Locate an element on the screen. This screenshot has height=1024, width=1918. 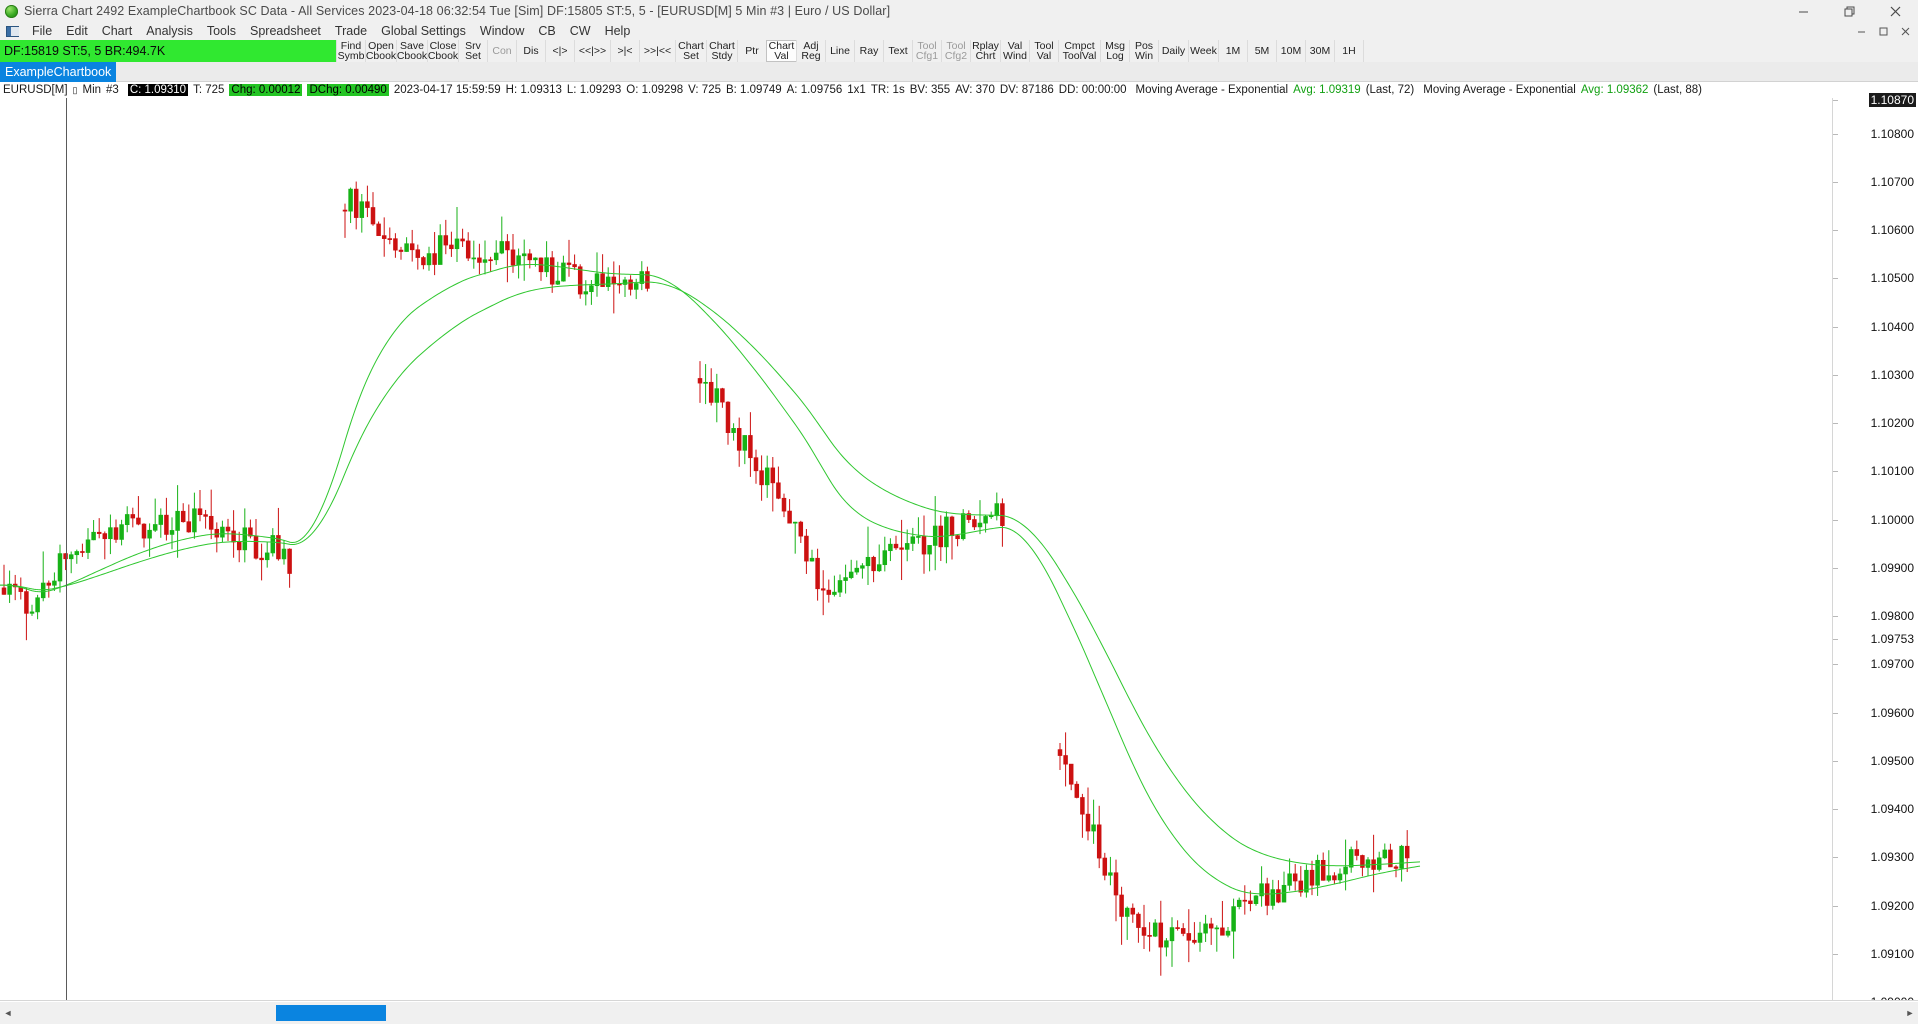
toolbar-button-close-cbook: Close Cbook is located at coordinates (443, 51).